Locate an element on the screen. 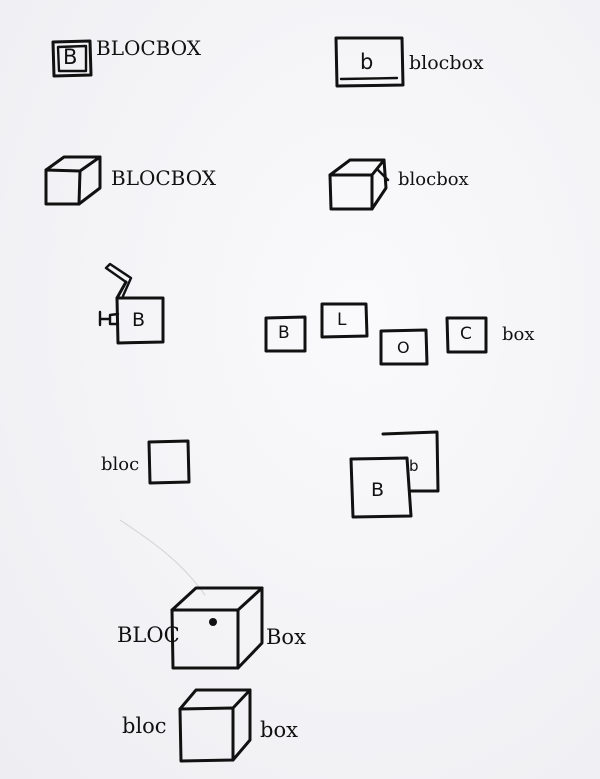  logo5-box is located at coordinates (131, 303).